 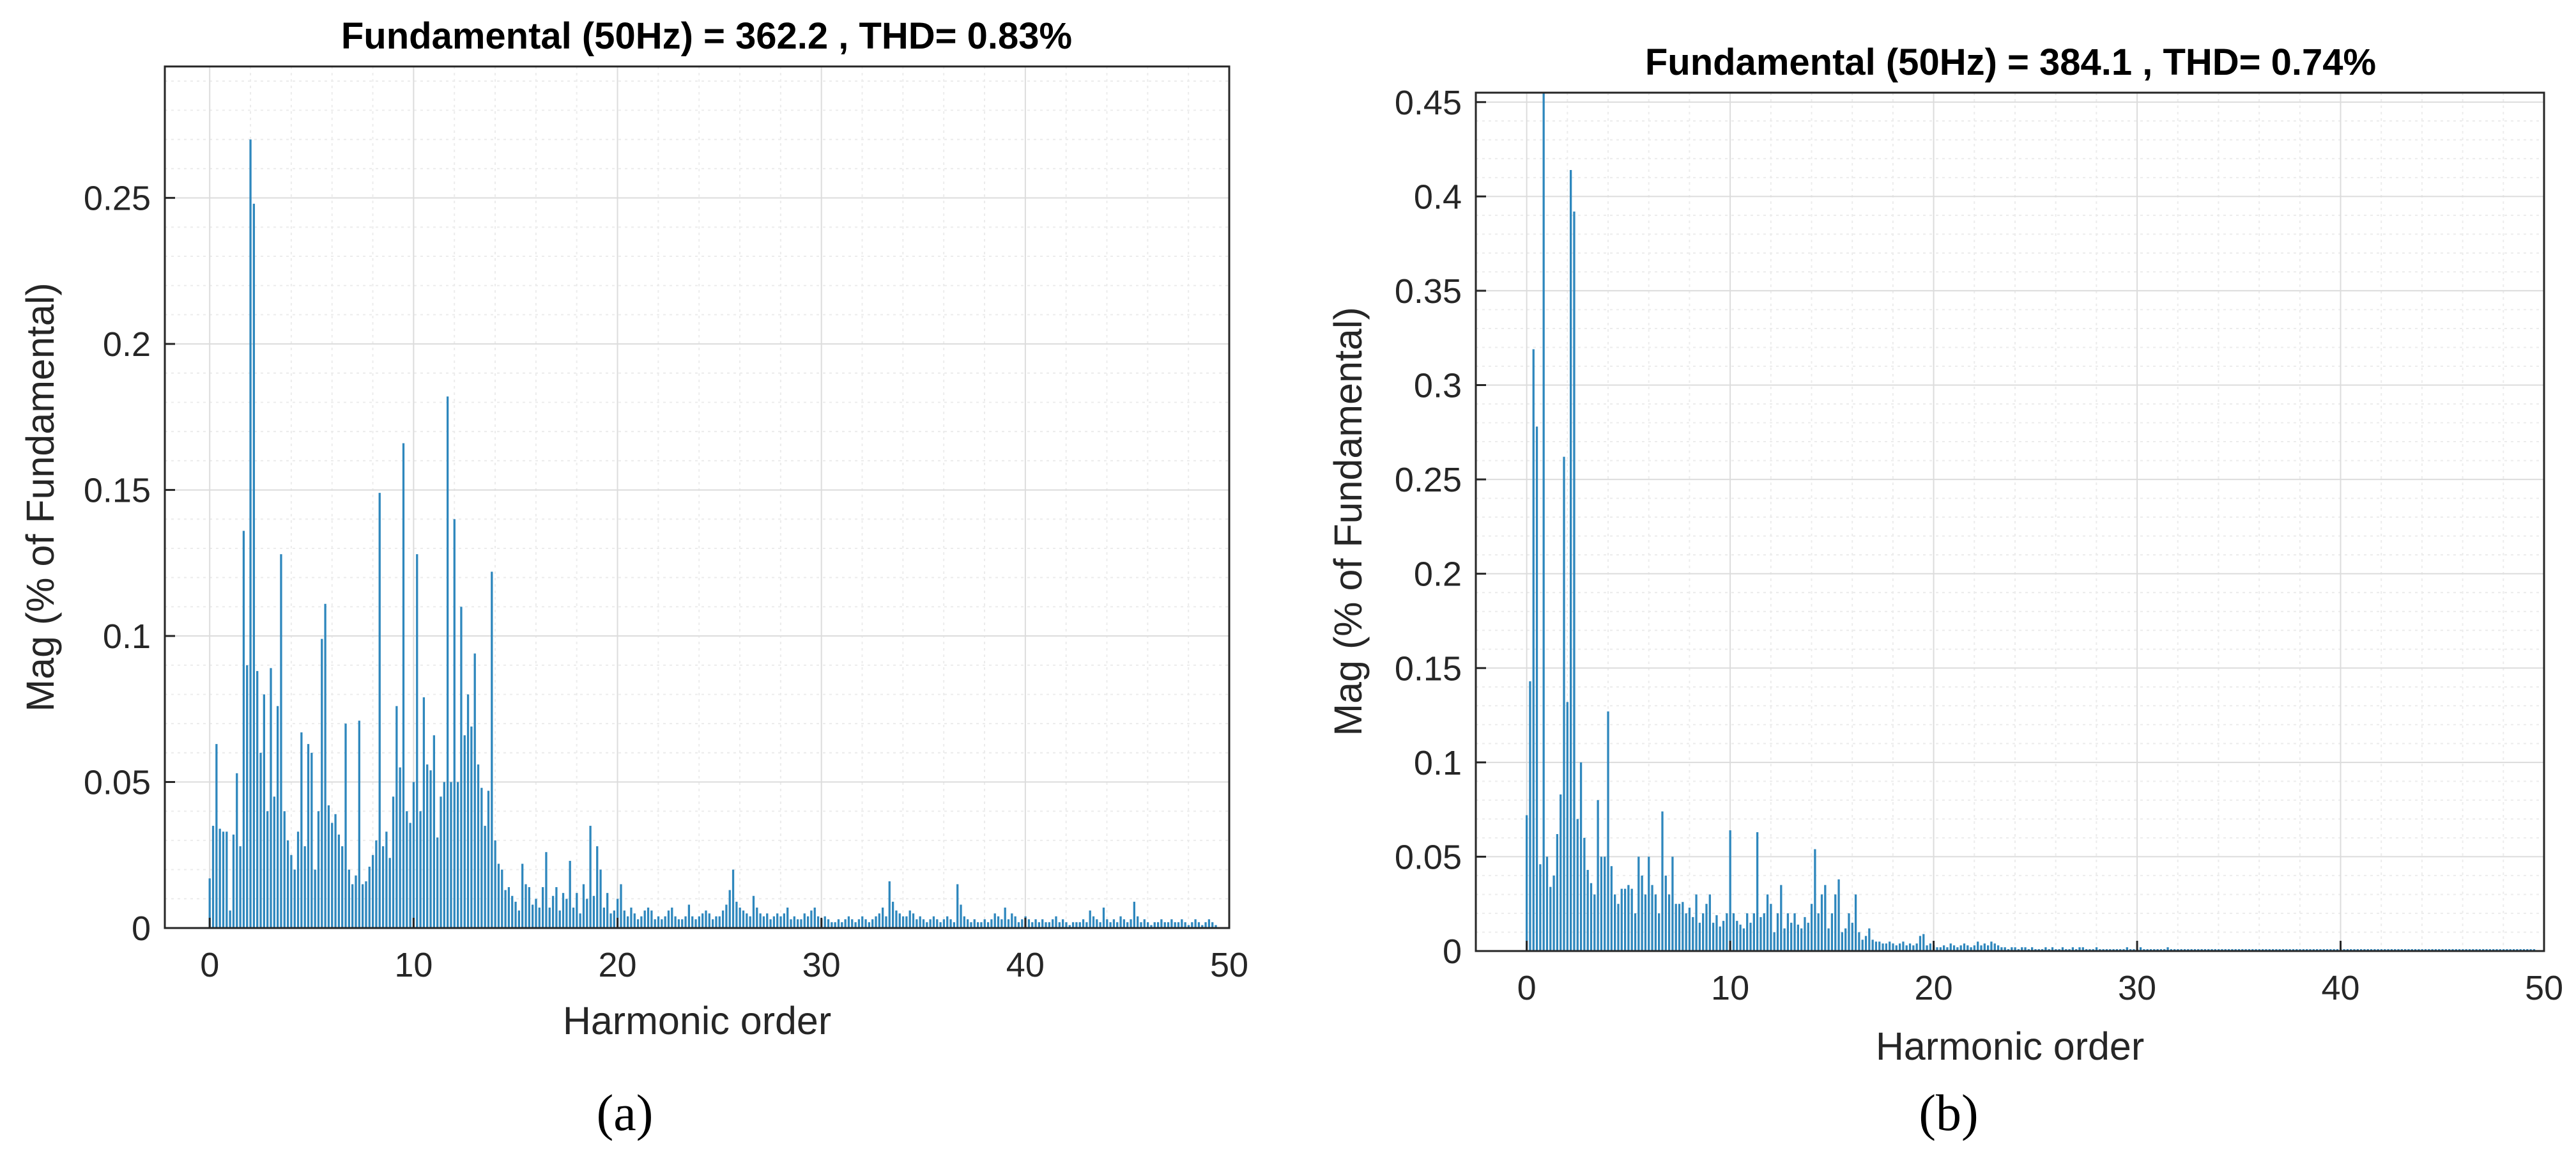 What do you see at coordinates (127, 344) in the screenshot?
I see `chart-a-y-tick-label: 0.2` at bounding box center [127, 344].